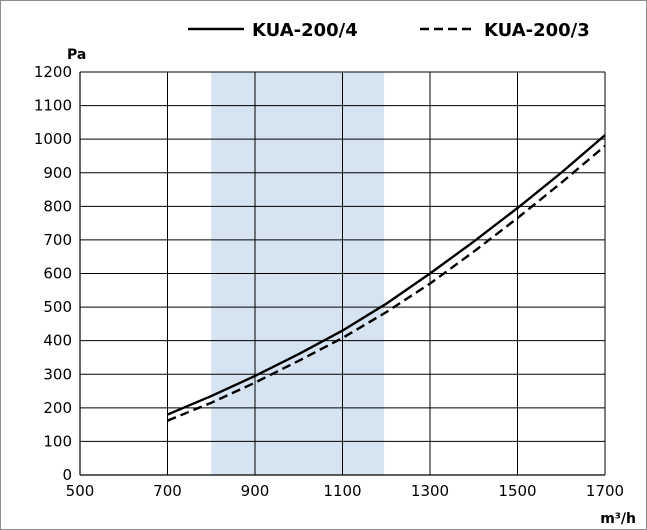  What do you see at coordinates (57, 374) in the screenshot?
I see `y-tick-label: 300` at bounding box center [57, 374].